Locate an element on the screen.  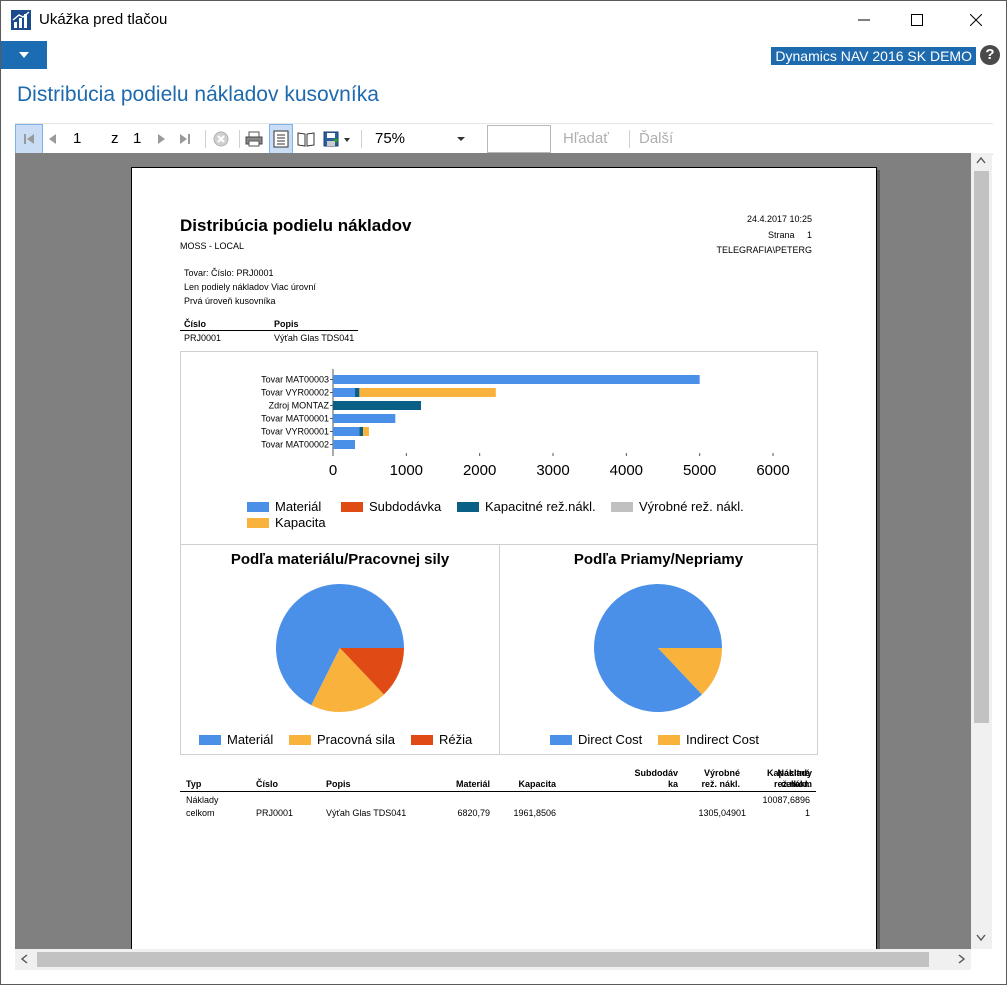
item-description: Výťah Glas TDS041 is located at coordinates (314, 338).